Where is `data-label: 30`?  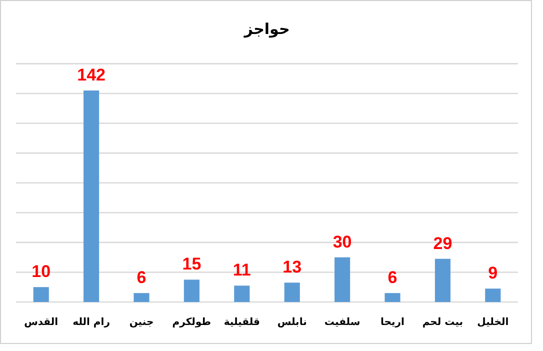 data-label: 30 is located at coordinates (342, 242).